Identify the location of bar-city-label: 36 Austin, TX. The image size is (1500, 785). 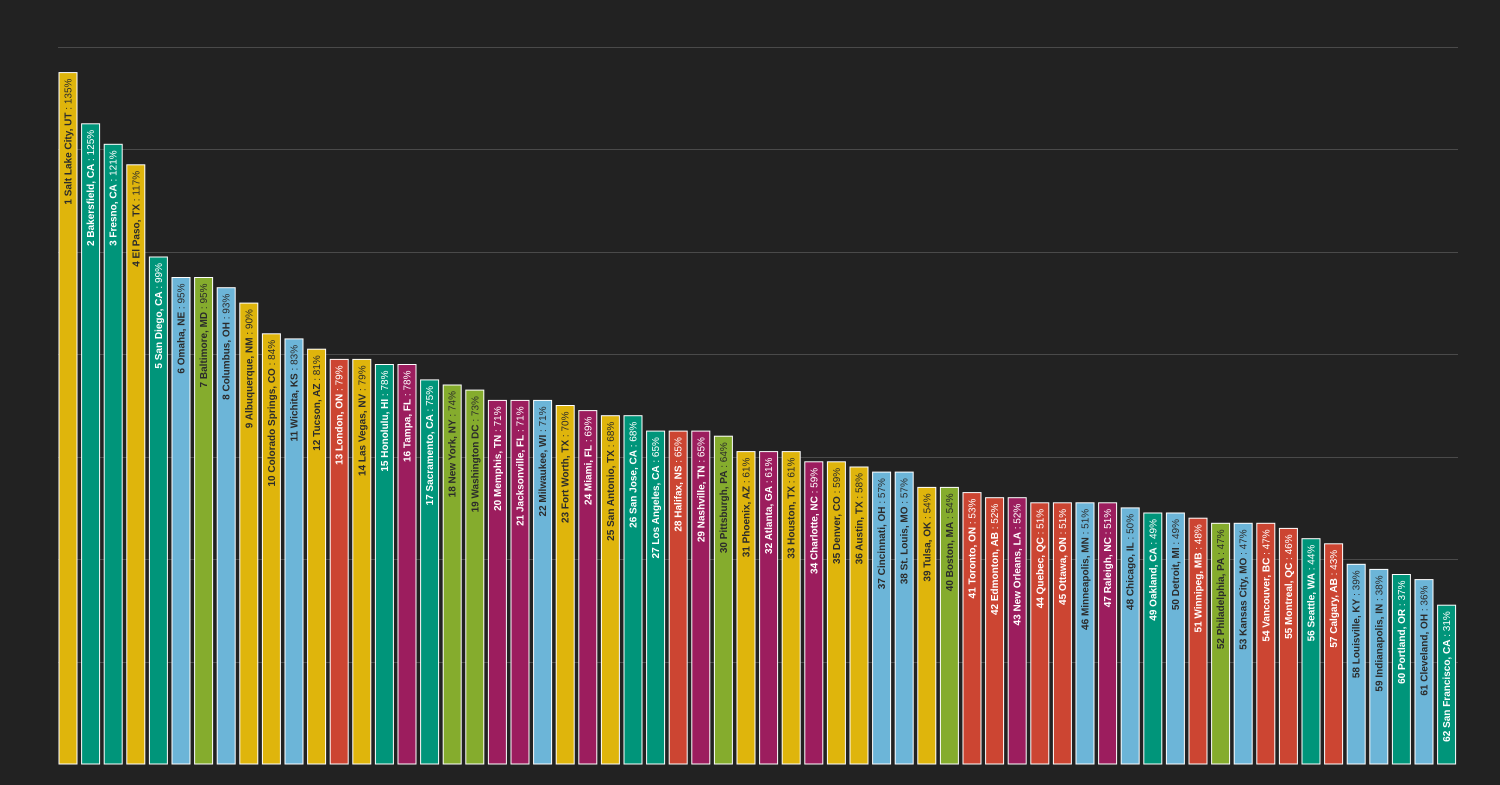
(860, 532).